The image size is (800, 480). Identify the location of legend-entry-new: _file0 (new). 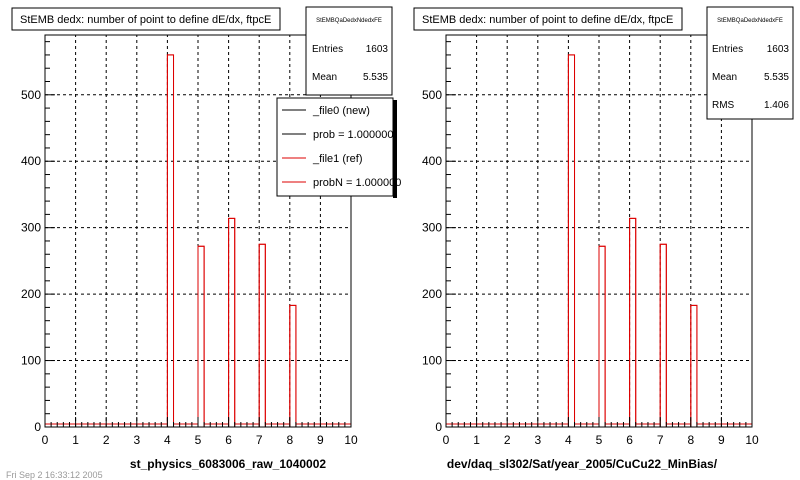
(341, 111).